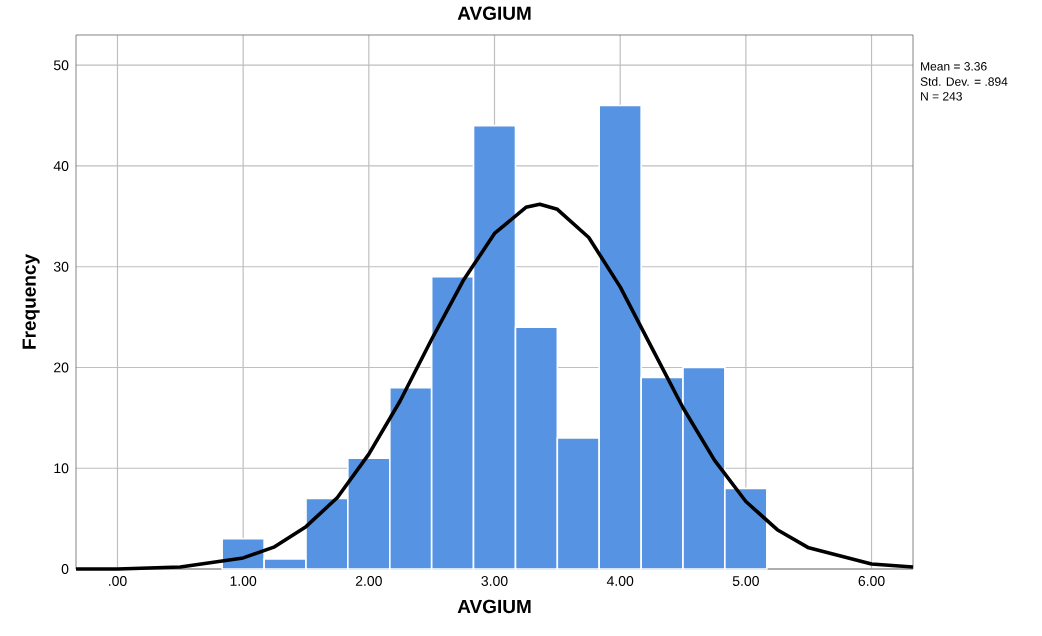  Describe the element at coordinates (61, 367) in the screenshot. I see `y-tick-label: 20` at that location.